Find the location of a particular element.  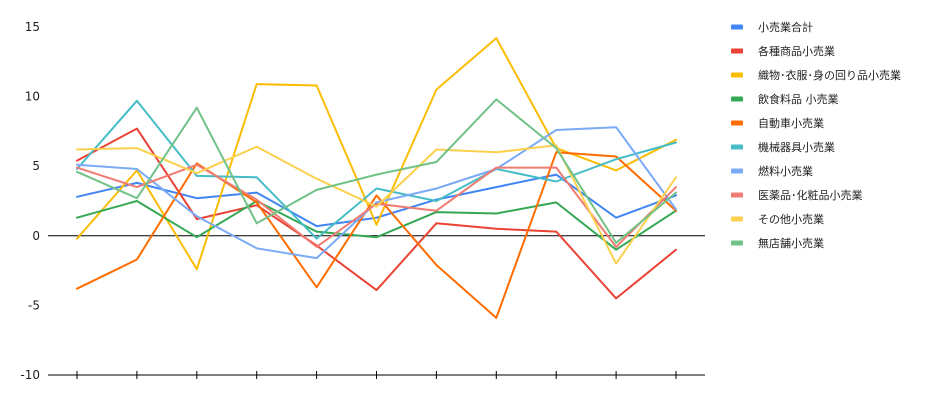

y-tick-label: -5 is located at coordinates (34, 305).